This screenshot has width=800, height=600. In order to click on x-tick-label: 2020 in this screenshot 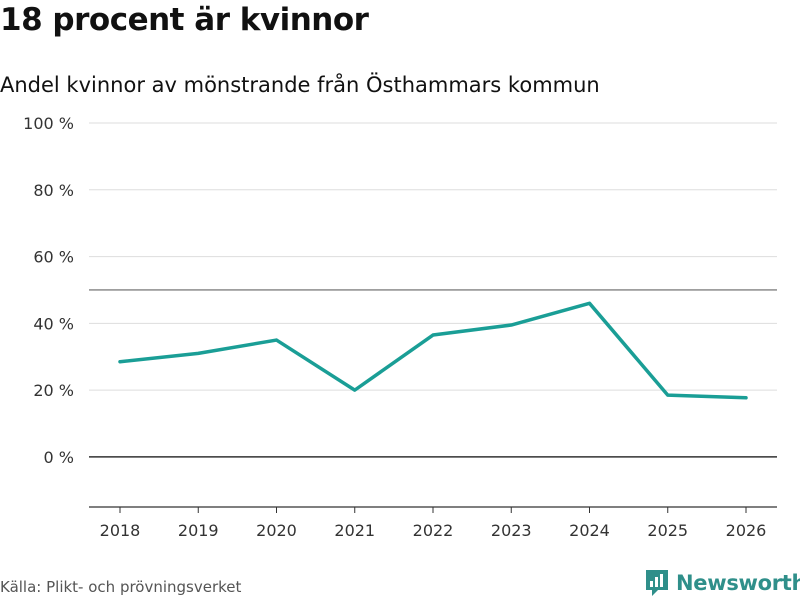, I will do `click(276, 530)`.